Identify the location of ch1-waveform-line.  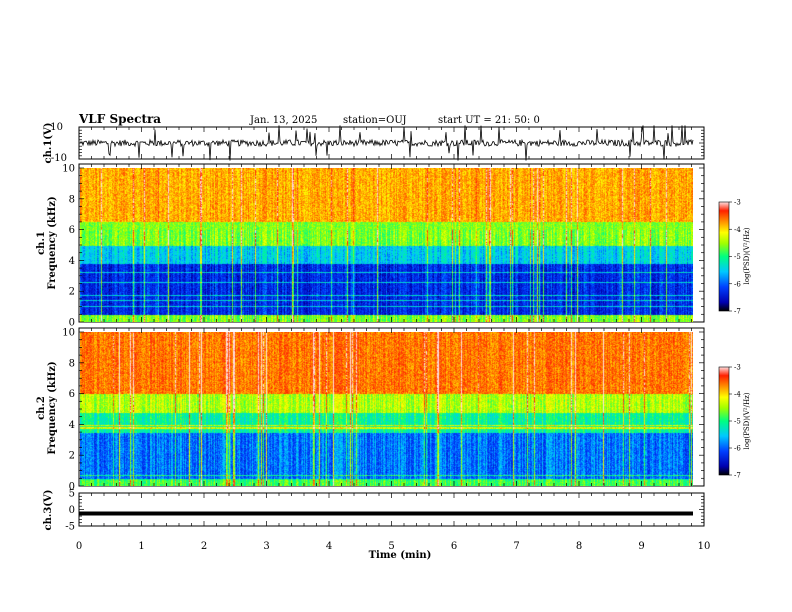
(386, 143).